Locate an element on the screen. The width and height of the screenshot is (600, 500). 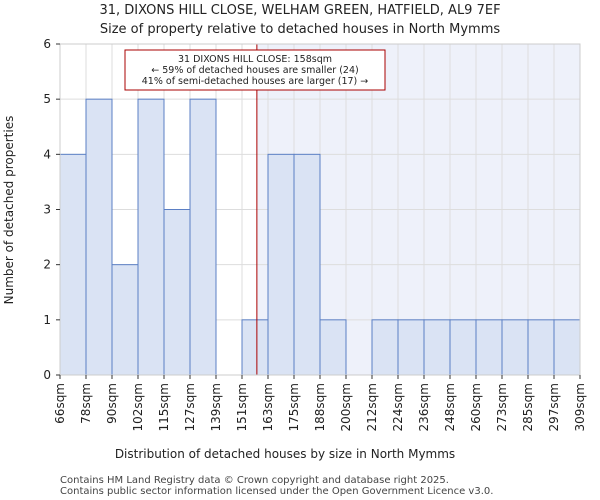
y-axis-ticks: 0 1 2 3 4 5 6 is located at coordinates (51, 209).